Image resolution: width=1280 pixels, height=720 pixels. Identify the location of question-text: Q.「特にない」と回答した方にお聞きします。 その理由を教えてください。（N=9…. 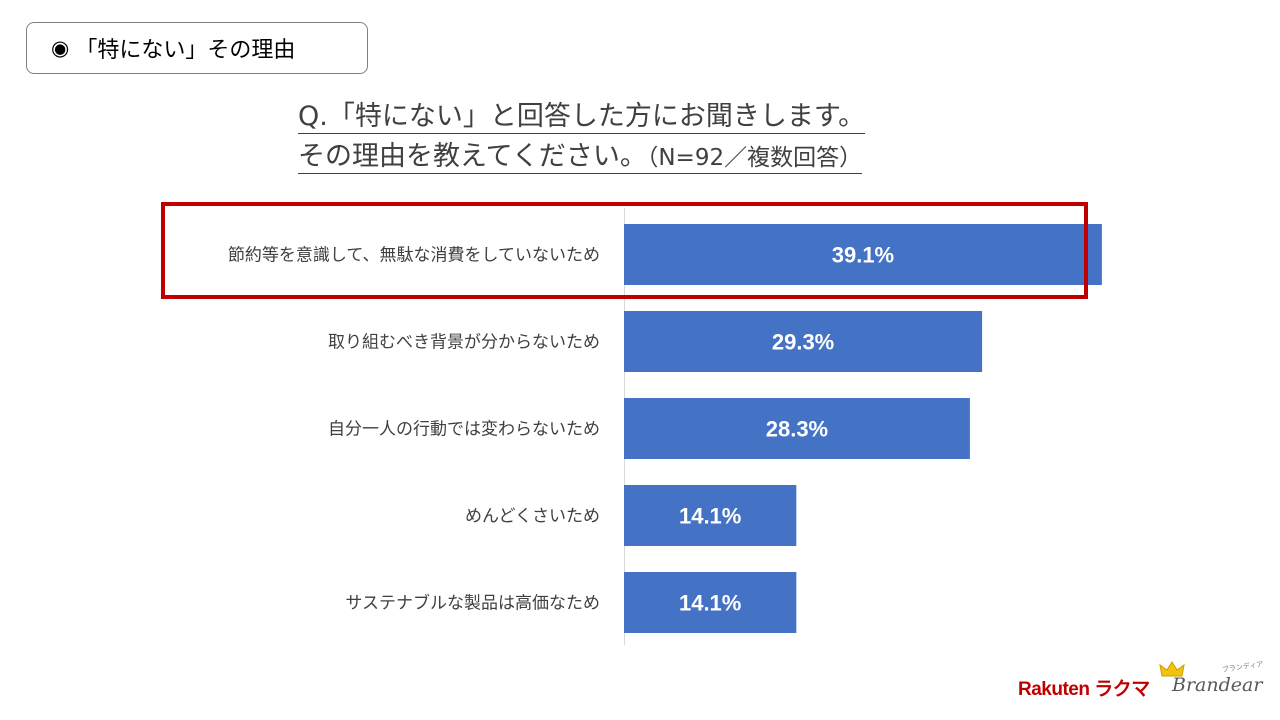
(638, 137).